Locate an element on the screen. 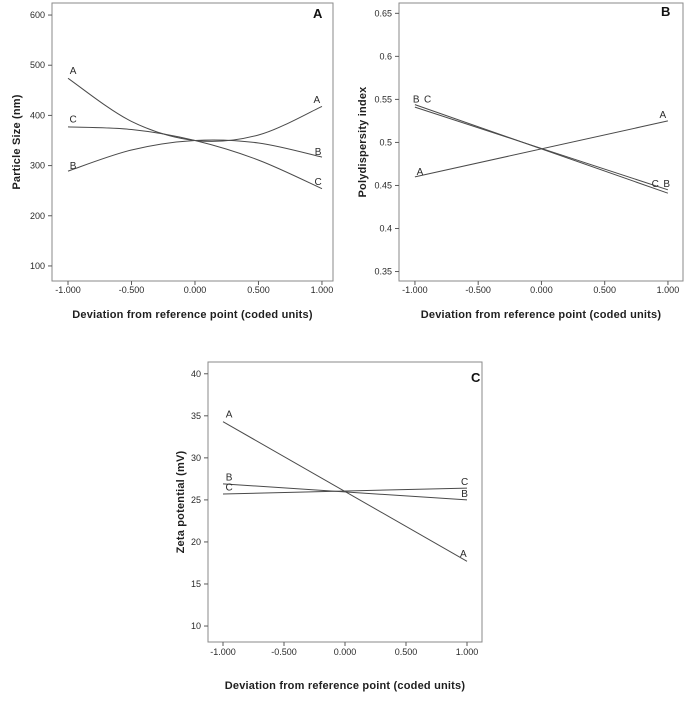 This screenshot has height=701, width=685. y-tick-label: 100 is located at coordinates (37, 266).